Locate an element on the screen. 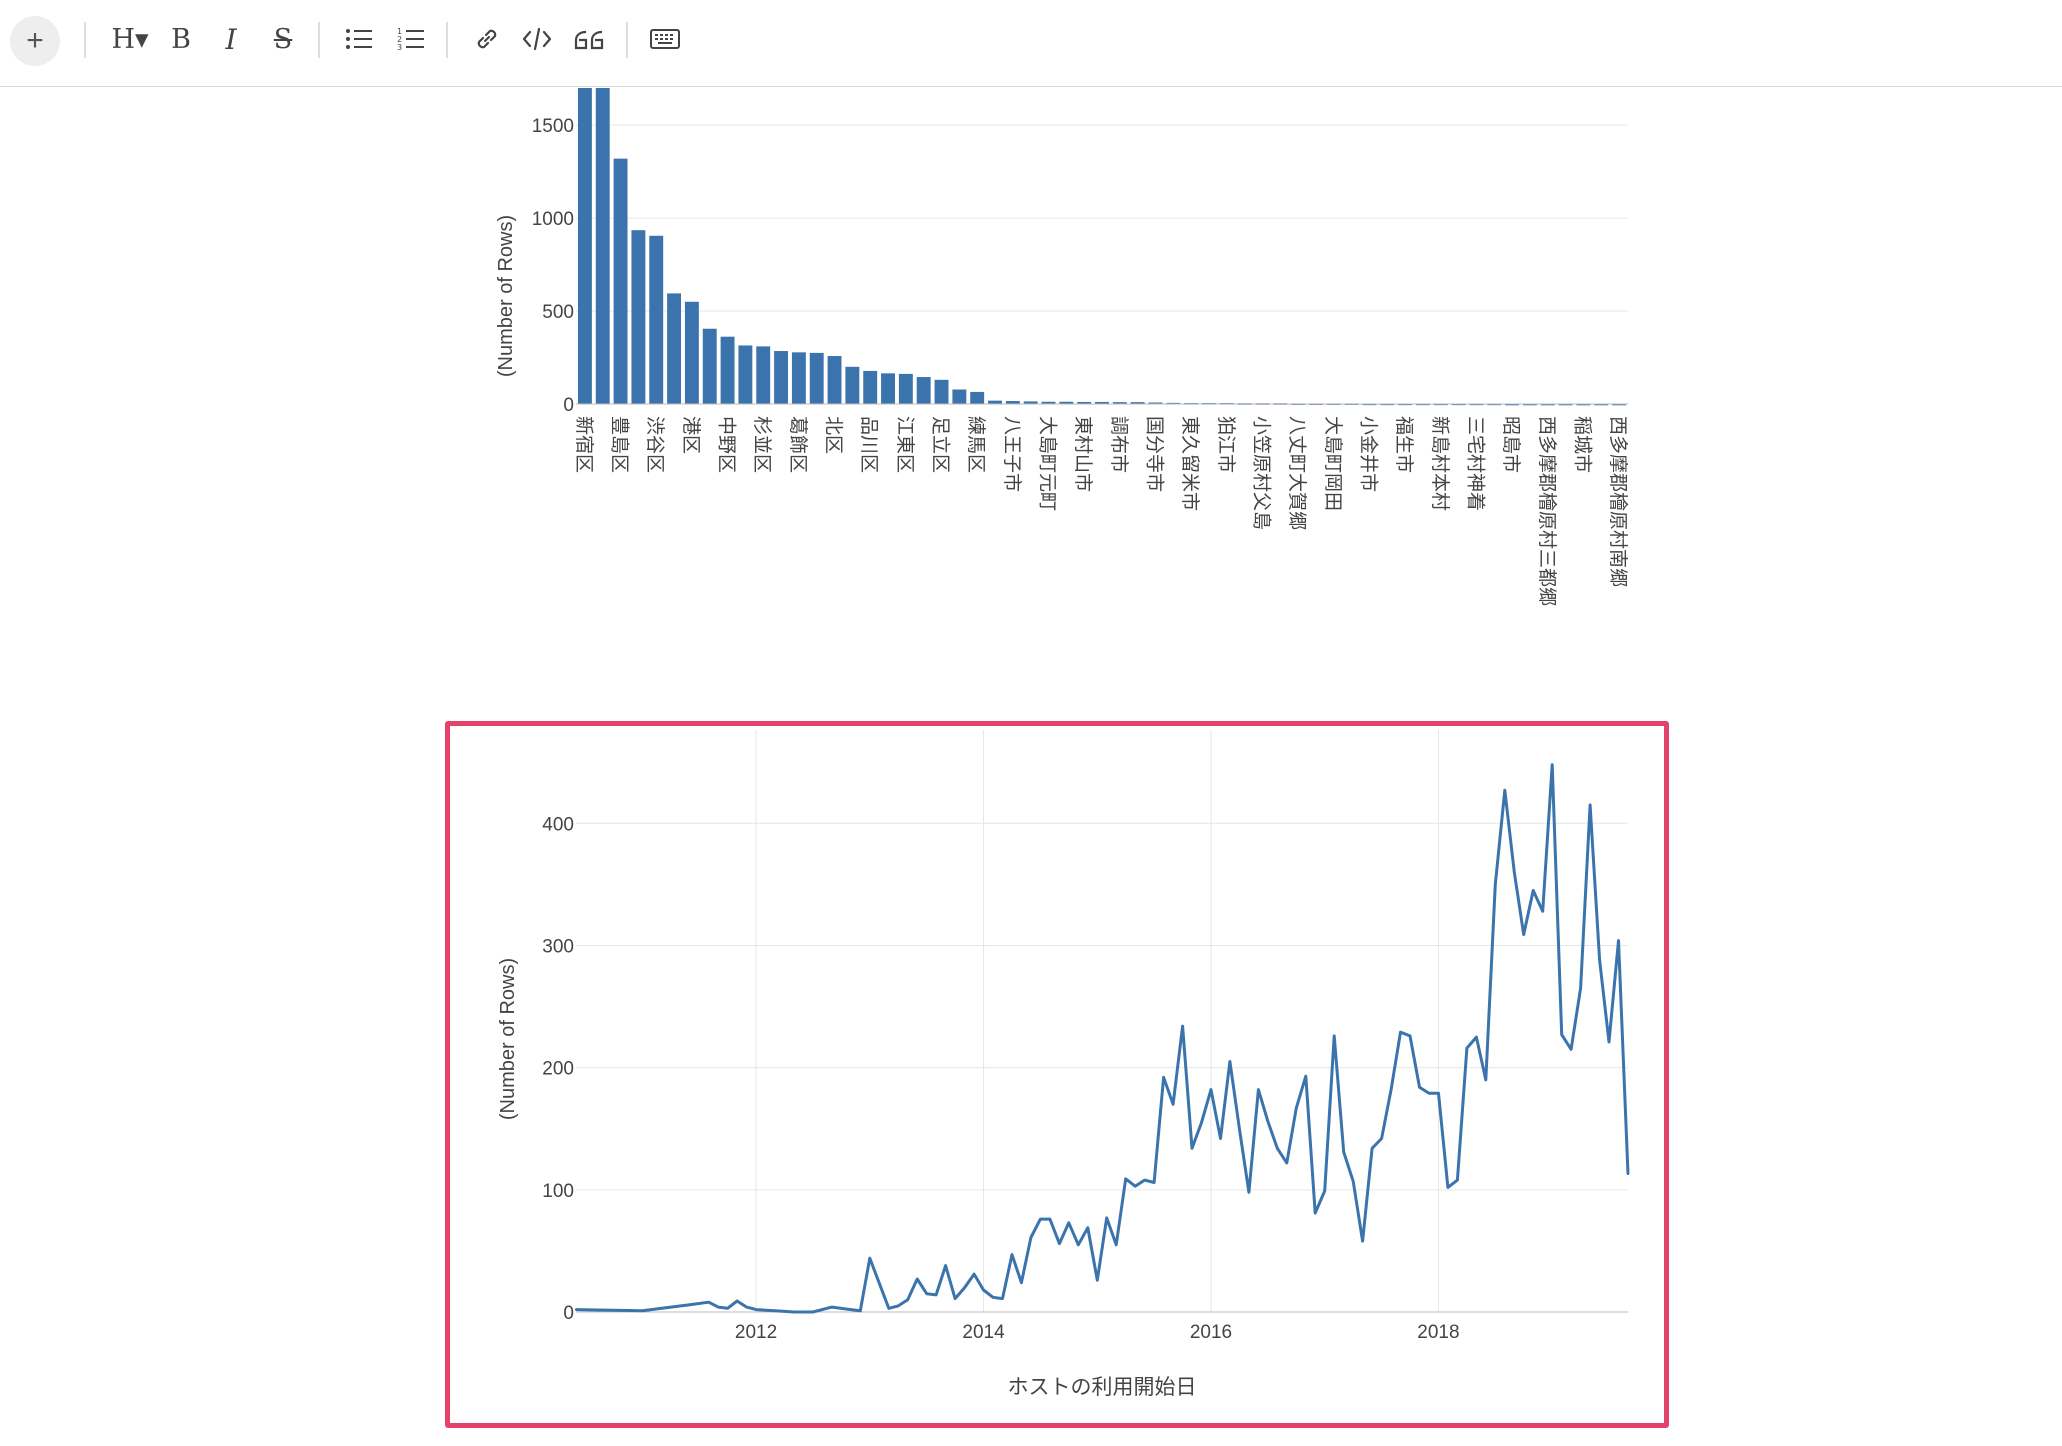 Image resolution: width=2062 pixels, height=1446 pixels. keyboard-button is located at coordinates (665, 39).